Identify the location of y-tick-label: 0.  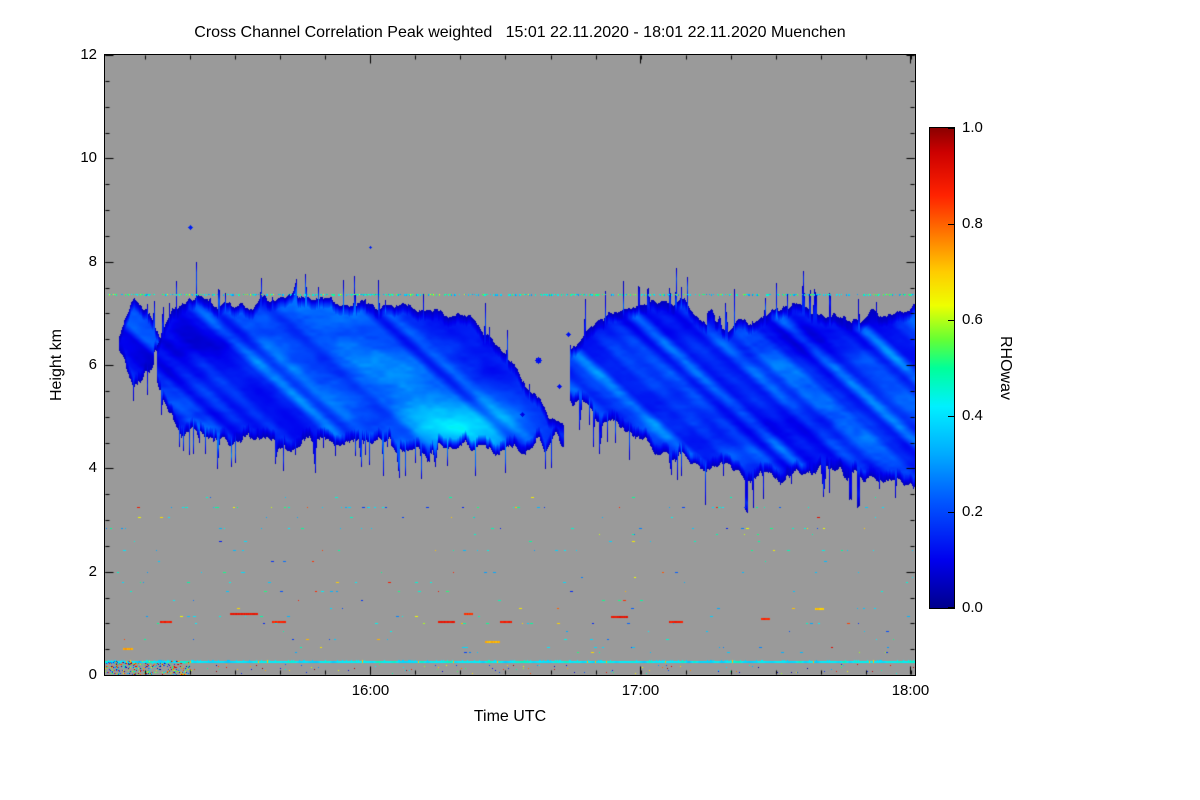
(92, 674).